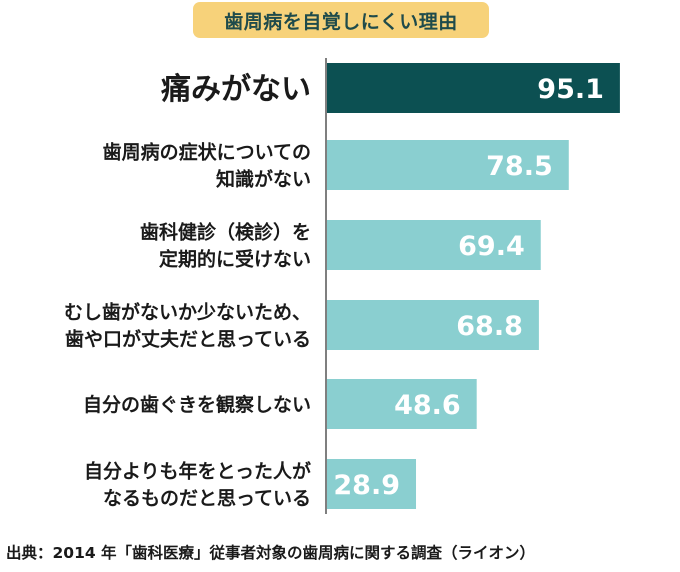 This screenshot has width=680, height=572. Describe the element at coordinates (207, 498) in the screenshot. I see `category-label: なるものだと思っている` at that location.